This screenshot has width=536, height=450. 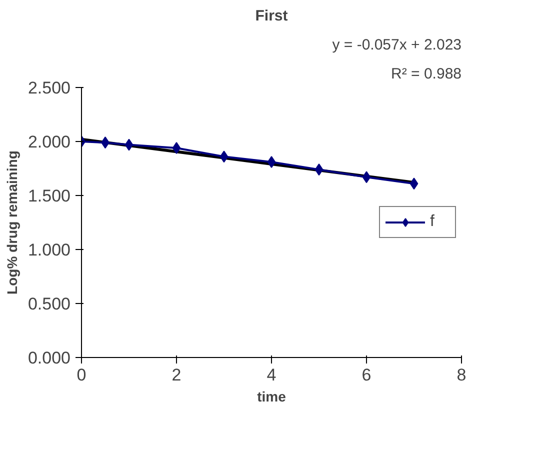 What do you see at coordinates (433, 222) in the screenshot?
I see `legend-label: f` at bounding box center [433, 222].